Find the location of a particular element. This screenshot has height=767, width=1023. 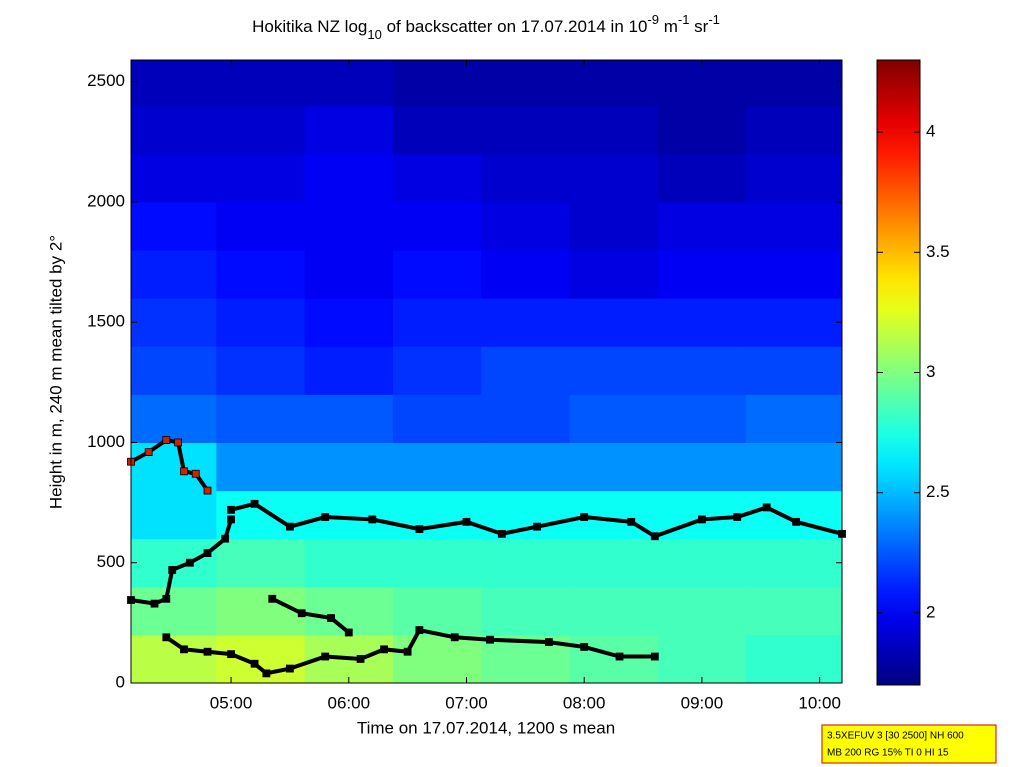

title-sup: -9 is located at coordinates (653, 19).